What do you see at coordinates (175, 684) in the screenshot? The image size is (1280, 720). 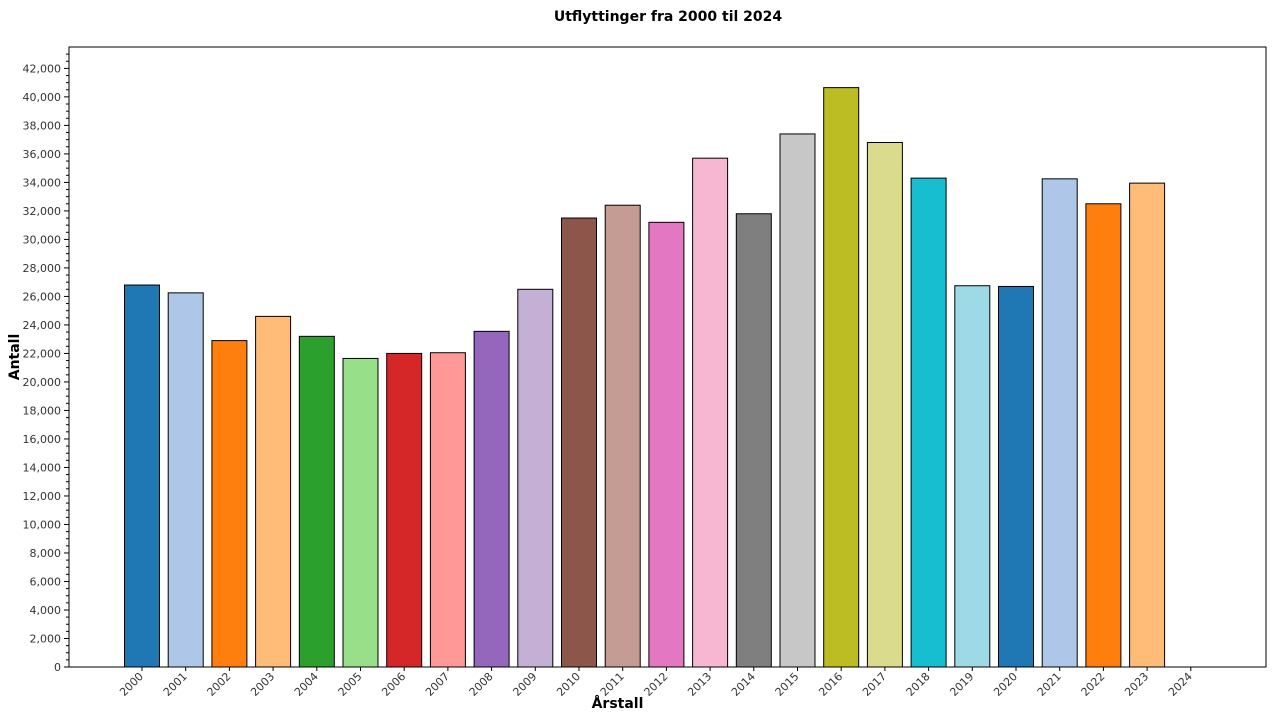 I see `x-tick-label: 2001` at bounding box center [175, 684].